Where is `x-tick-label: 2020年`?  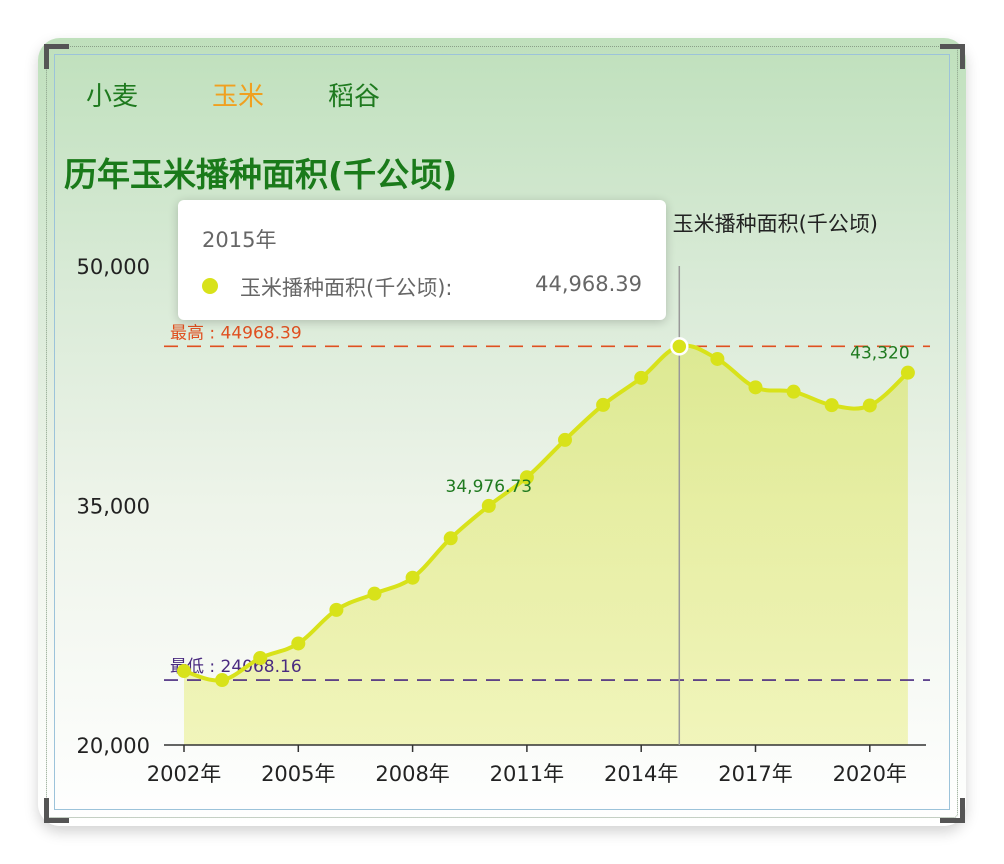 x-tick-label: 2020年 is located at coordinates (870, 774).